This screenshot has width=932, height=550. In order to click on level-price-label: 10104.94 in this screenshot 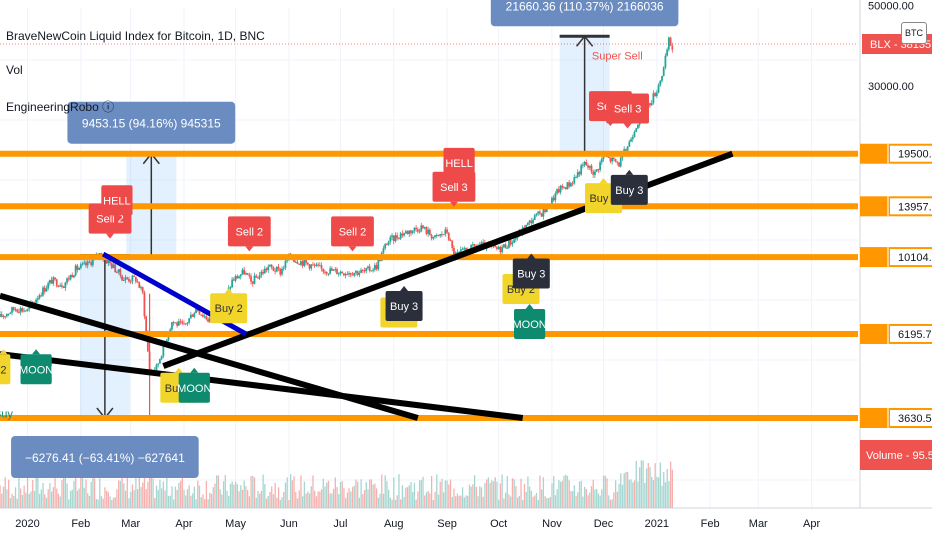, I will do `click(915, 258)`.